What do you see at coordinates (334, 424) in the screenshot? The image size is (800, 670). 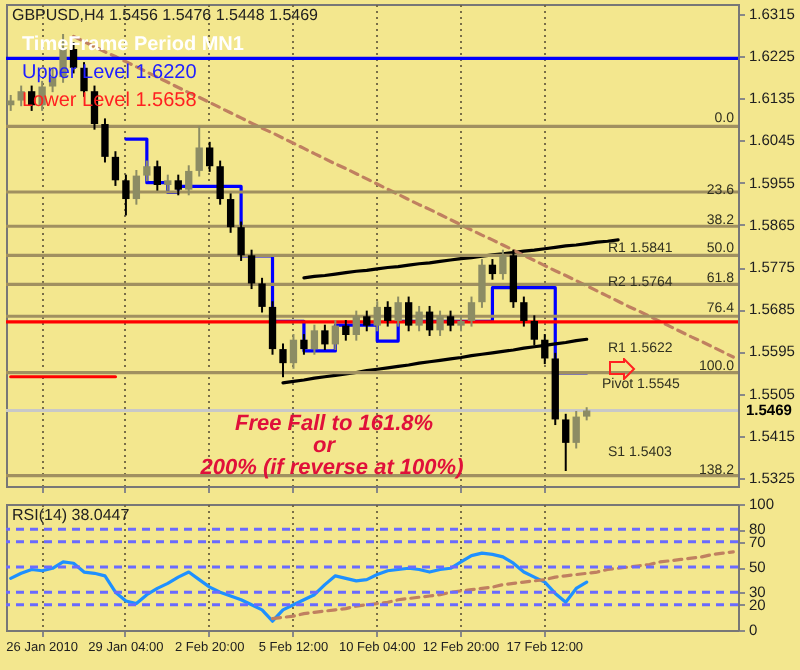 I see `annotation: Free Fall to 161.8%` at bounding box center [334, 424].